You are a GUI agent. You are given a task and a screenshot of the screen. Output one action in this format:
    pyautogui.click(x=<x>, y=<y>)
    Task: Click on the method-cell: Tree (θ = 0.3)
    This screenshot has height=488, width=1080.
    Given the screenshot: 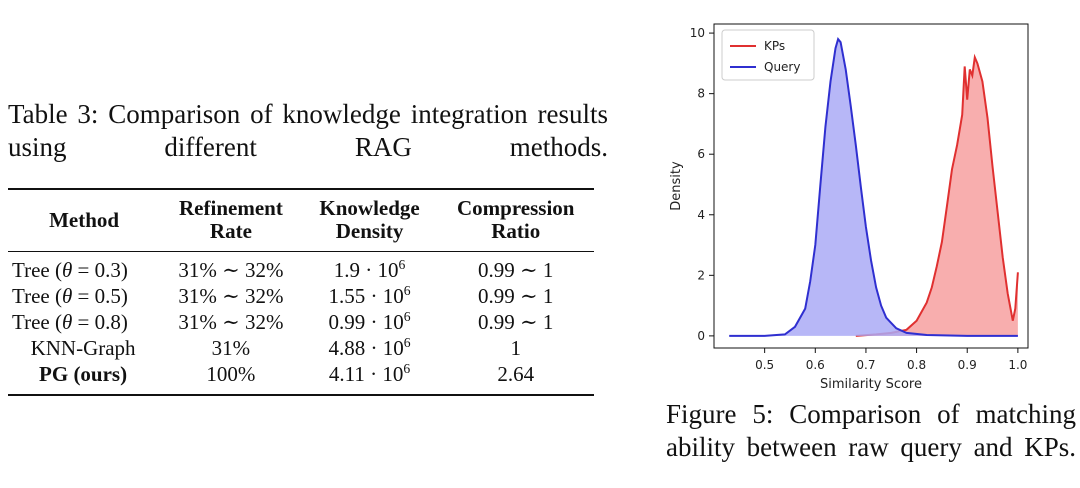 What is the action you would take?
    pyautogui.click(x=70, y=270)
    